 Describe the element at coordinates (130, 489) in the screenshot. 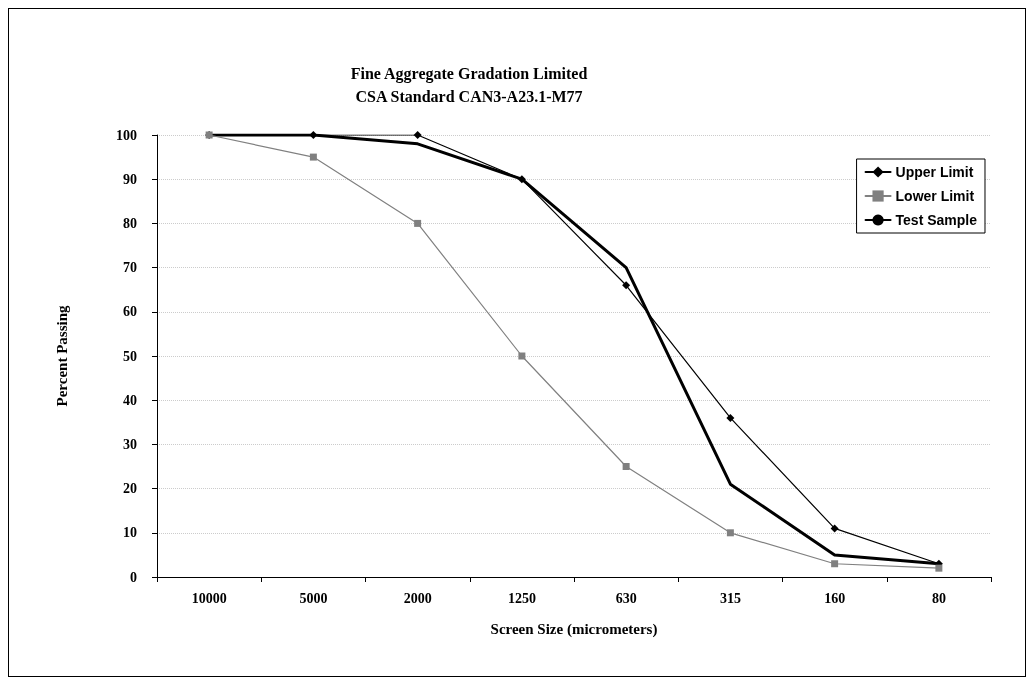

I see `y-tick-label: 20` at that location.